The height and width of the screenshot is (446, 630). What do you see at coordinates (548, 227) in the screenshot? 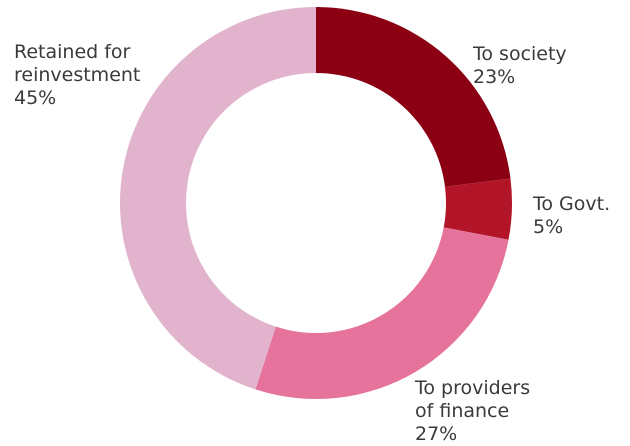
I see `label-to-govt-value: 5%` at bounding box center [548, 227].